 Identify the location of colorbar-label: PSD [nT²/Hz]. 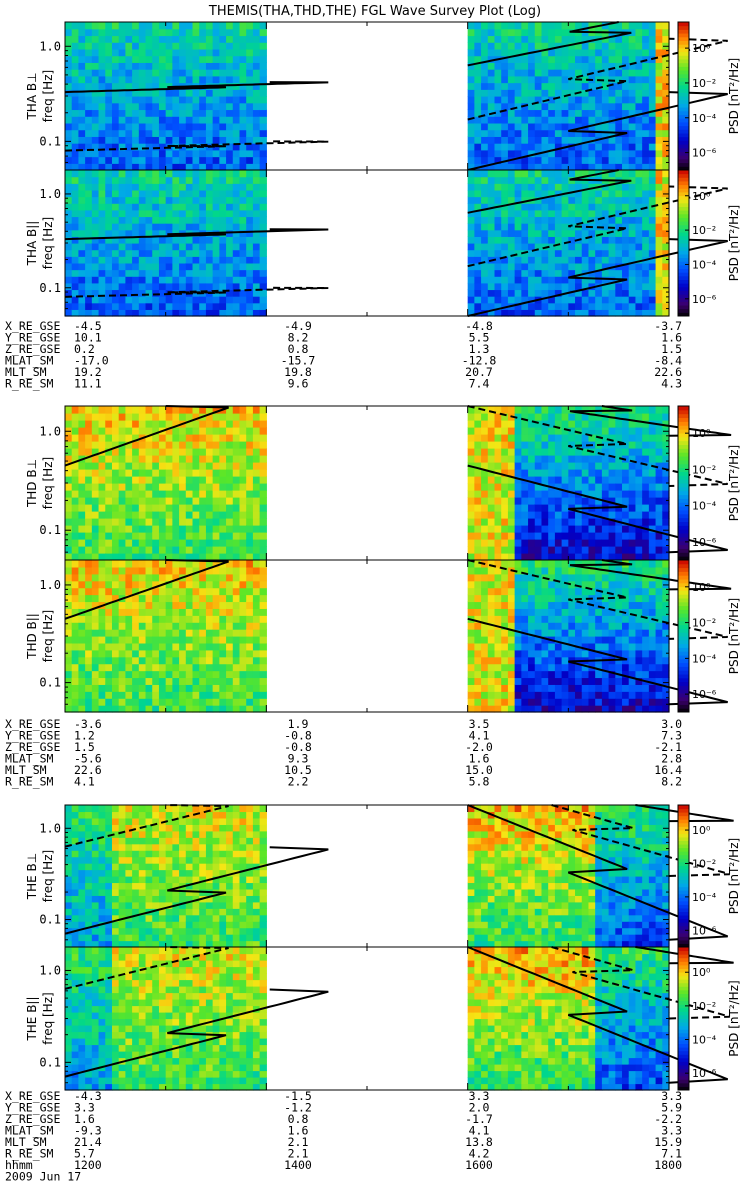
(734, 483).